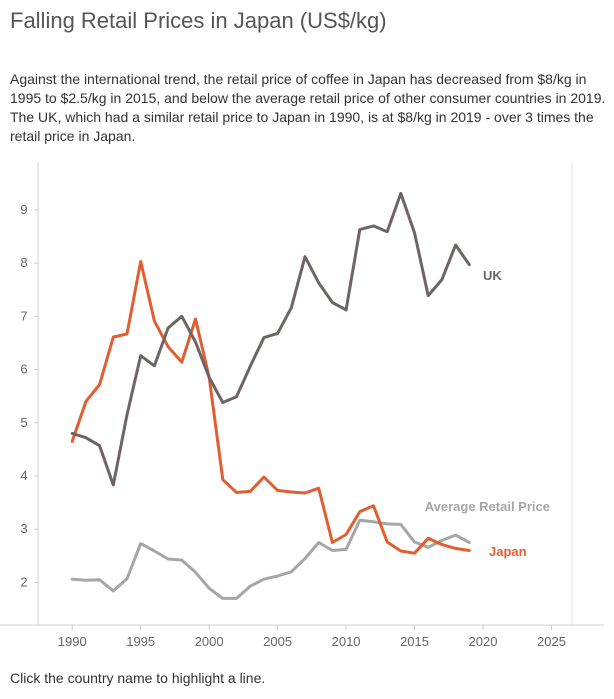 The height and width of the screenshot is (699, 614). I want to click on x-tick-label: 1995, so click(140, 641).